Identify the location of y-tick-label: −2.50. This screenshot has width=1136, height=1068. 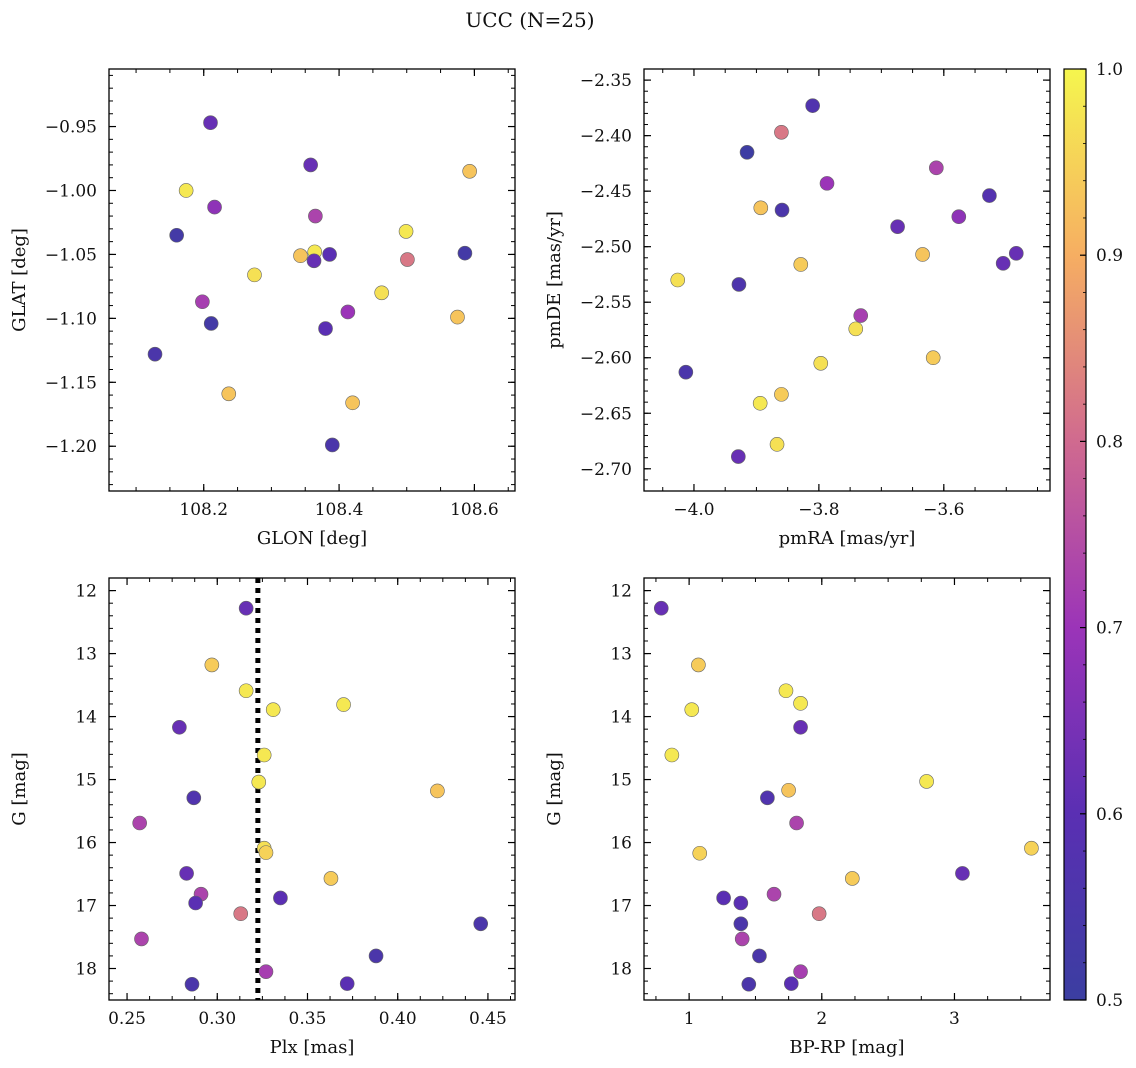
(606, 248).